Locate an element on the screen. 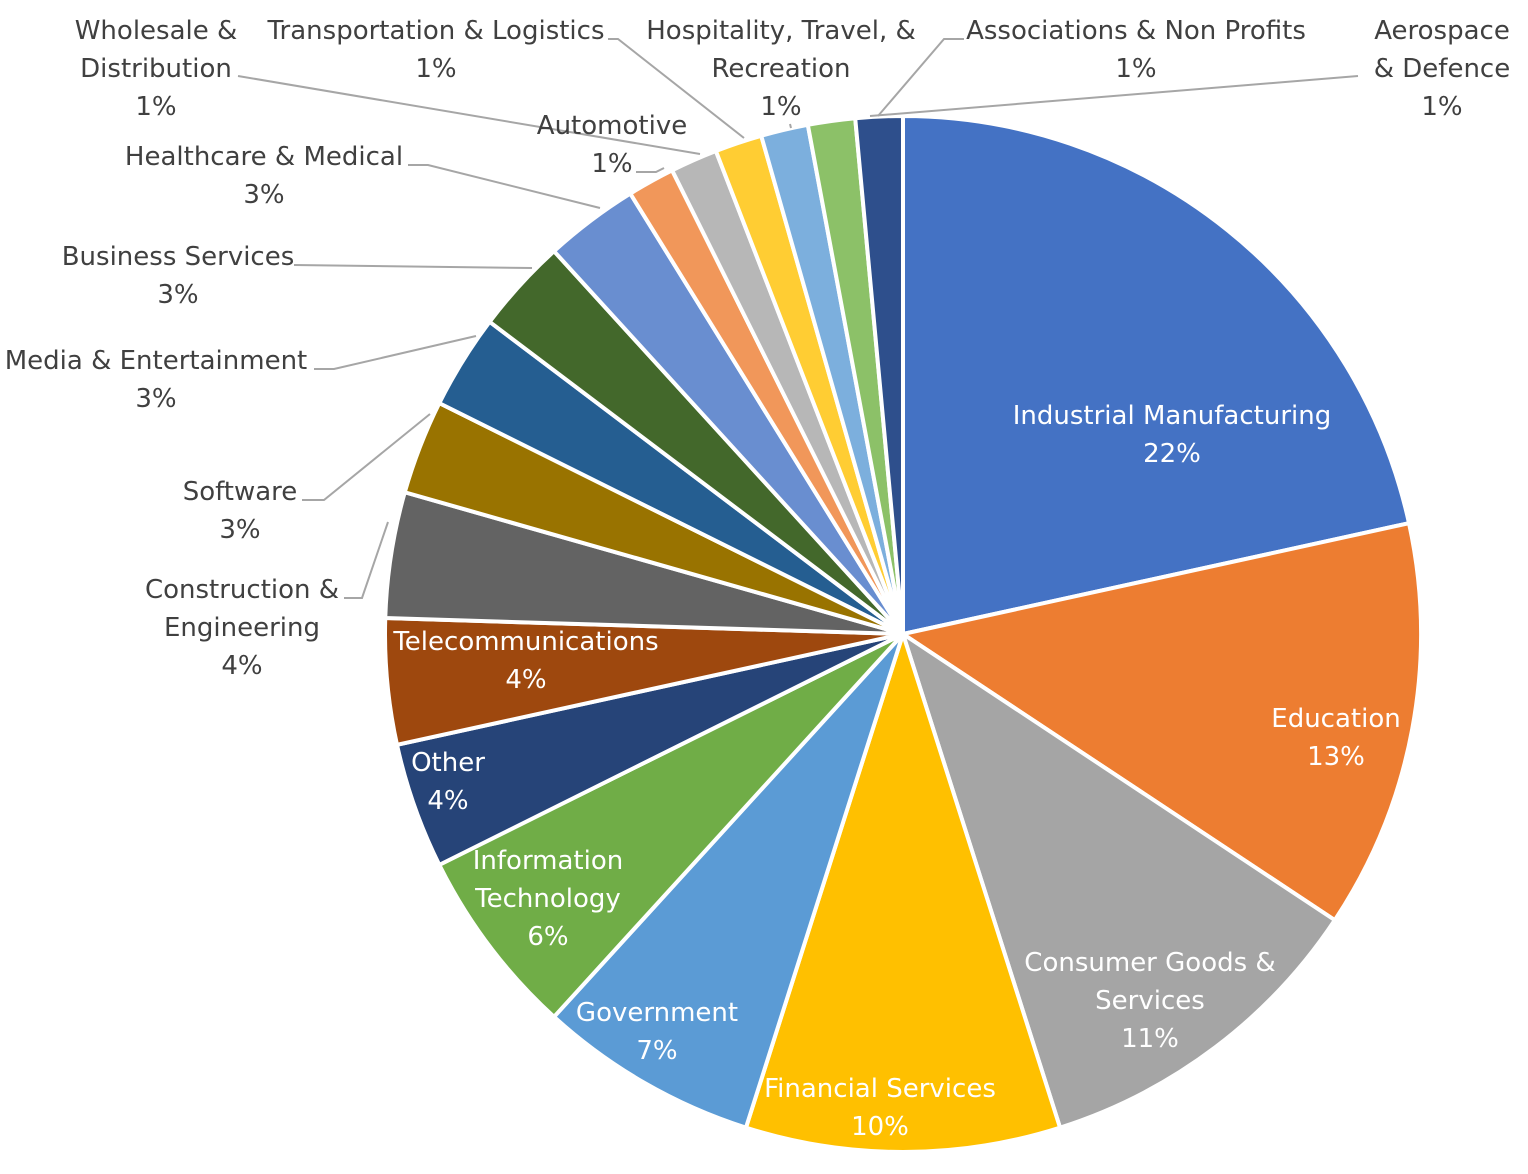 The height and width of the screenshot is (1174, 1528). leader-line-aerospace-and-defence is located at coordinates (1114, 96).